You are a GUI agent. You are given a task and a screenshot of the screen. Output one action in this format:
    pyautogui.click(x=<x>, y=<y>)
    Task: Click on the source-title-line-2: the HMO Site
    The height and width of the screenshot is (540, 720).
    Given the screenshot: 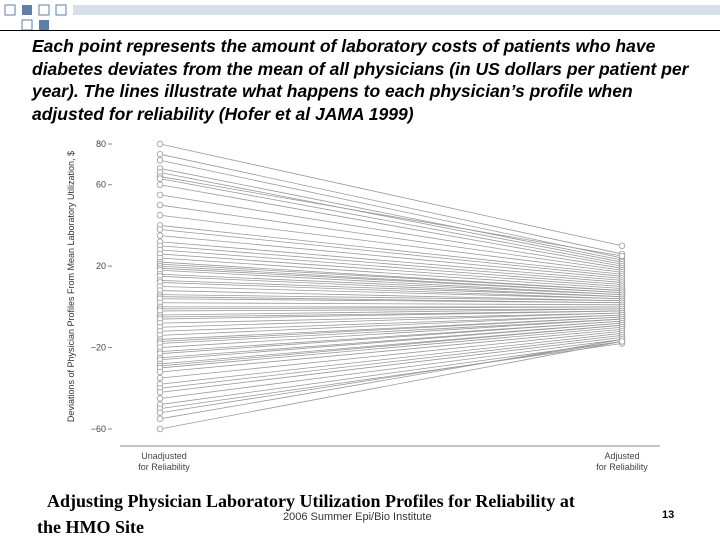 What is the action you would take?
    pyautogui.click(x=90, y=527)
    